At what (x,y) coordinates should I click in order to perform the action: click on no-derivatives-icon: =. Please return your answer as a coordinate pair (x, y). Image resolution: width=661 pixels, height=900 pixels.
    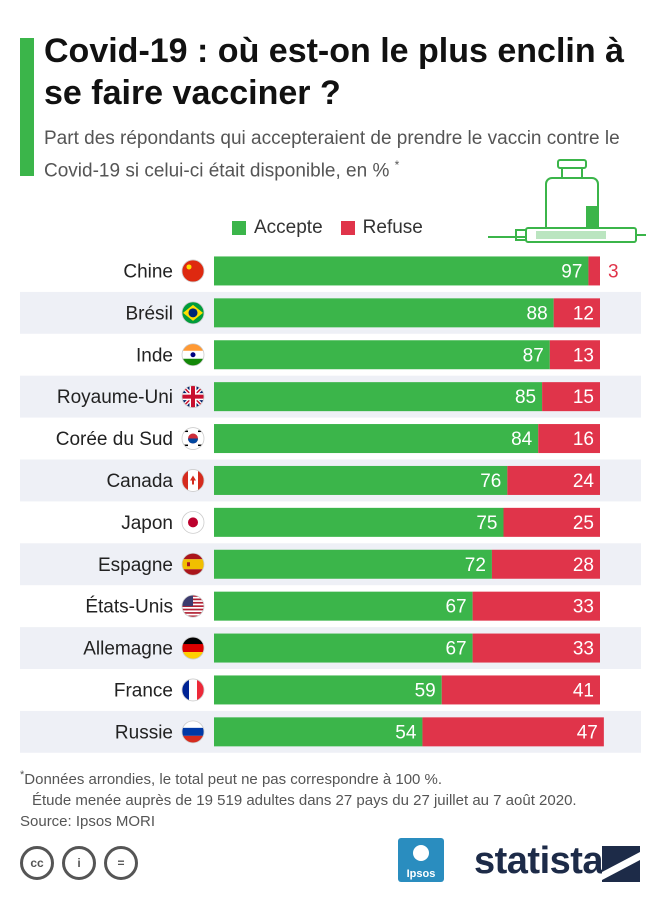
    Looking at the image, I should click on (121, 863).